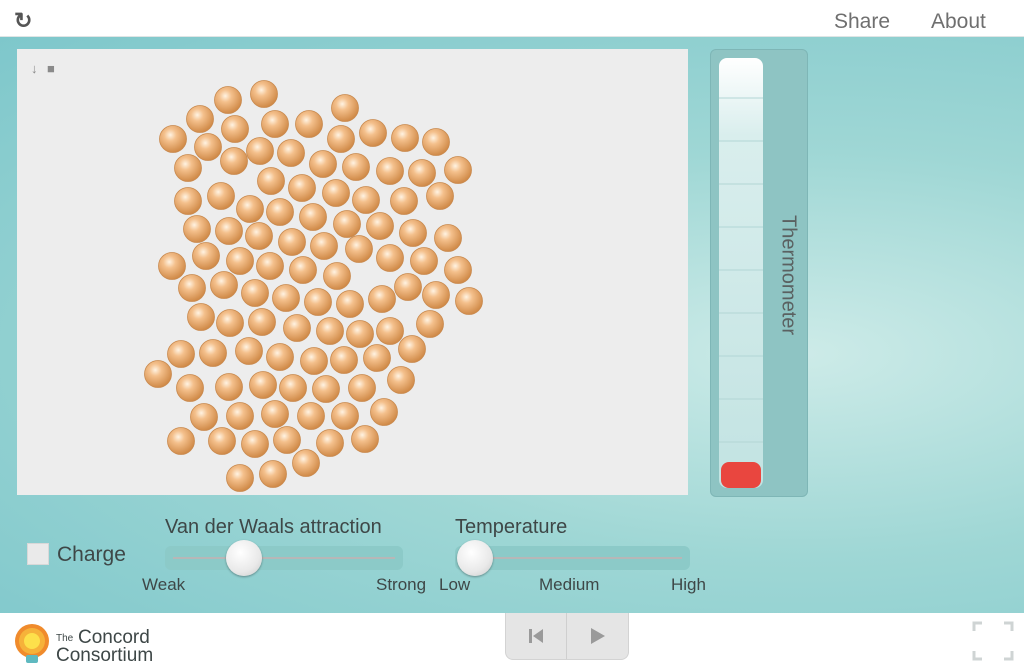 This screenshot has width=1024, height=670. Describe the element at coordinates (23, 20) in the screenshot. I see `reload-icon: ↻` at that location.